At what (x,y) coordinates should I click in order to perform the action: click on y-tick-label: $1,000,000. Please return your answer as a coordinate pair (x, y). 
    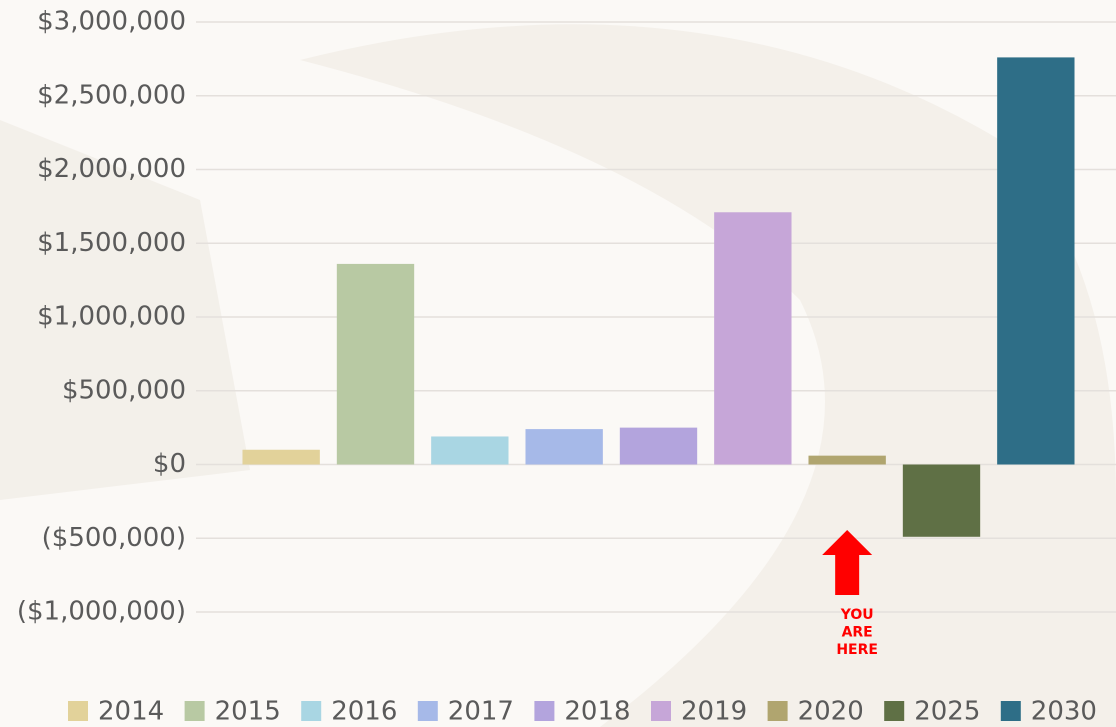
    Looking at the image, I should click on (111, 317).